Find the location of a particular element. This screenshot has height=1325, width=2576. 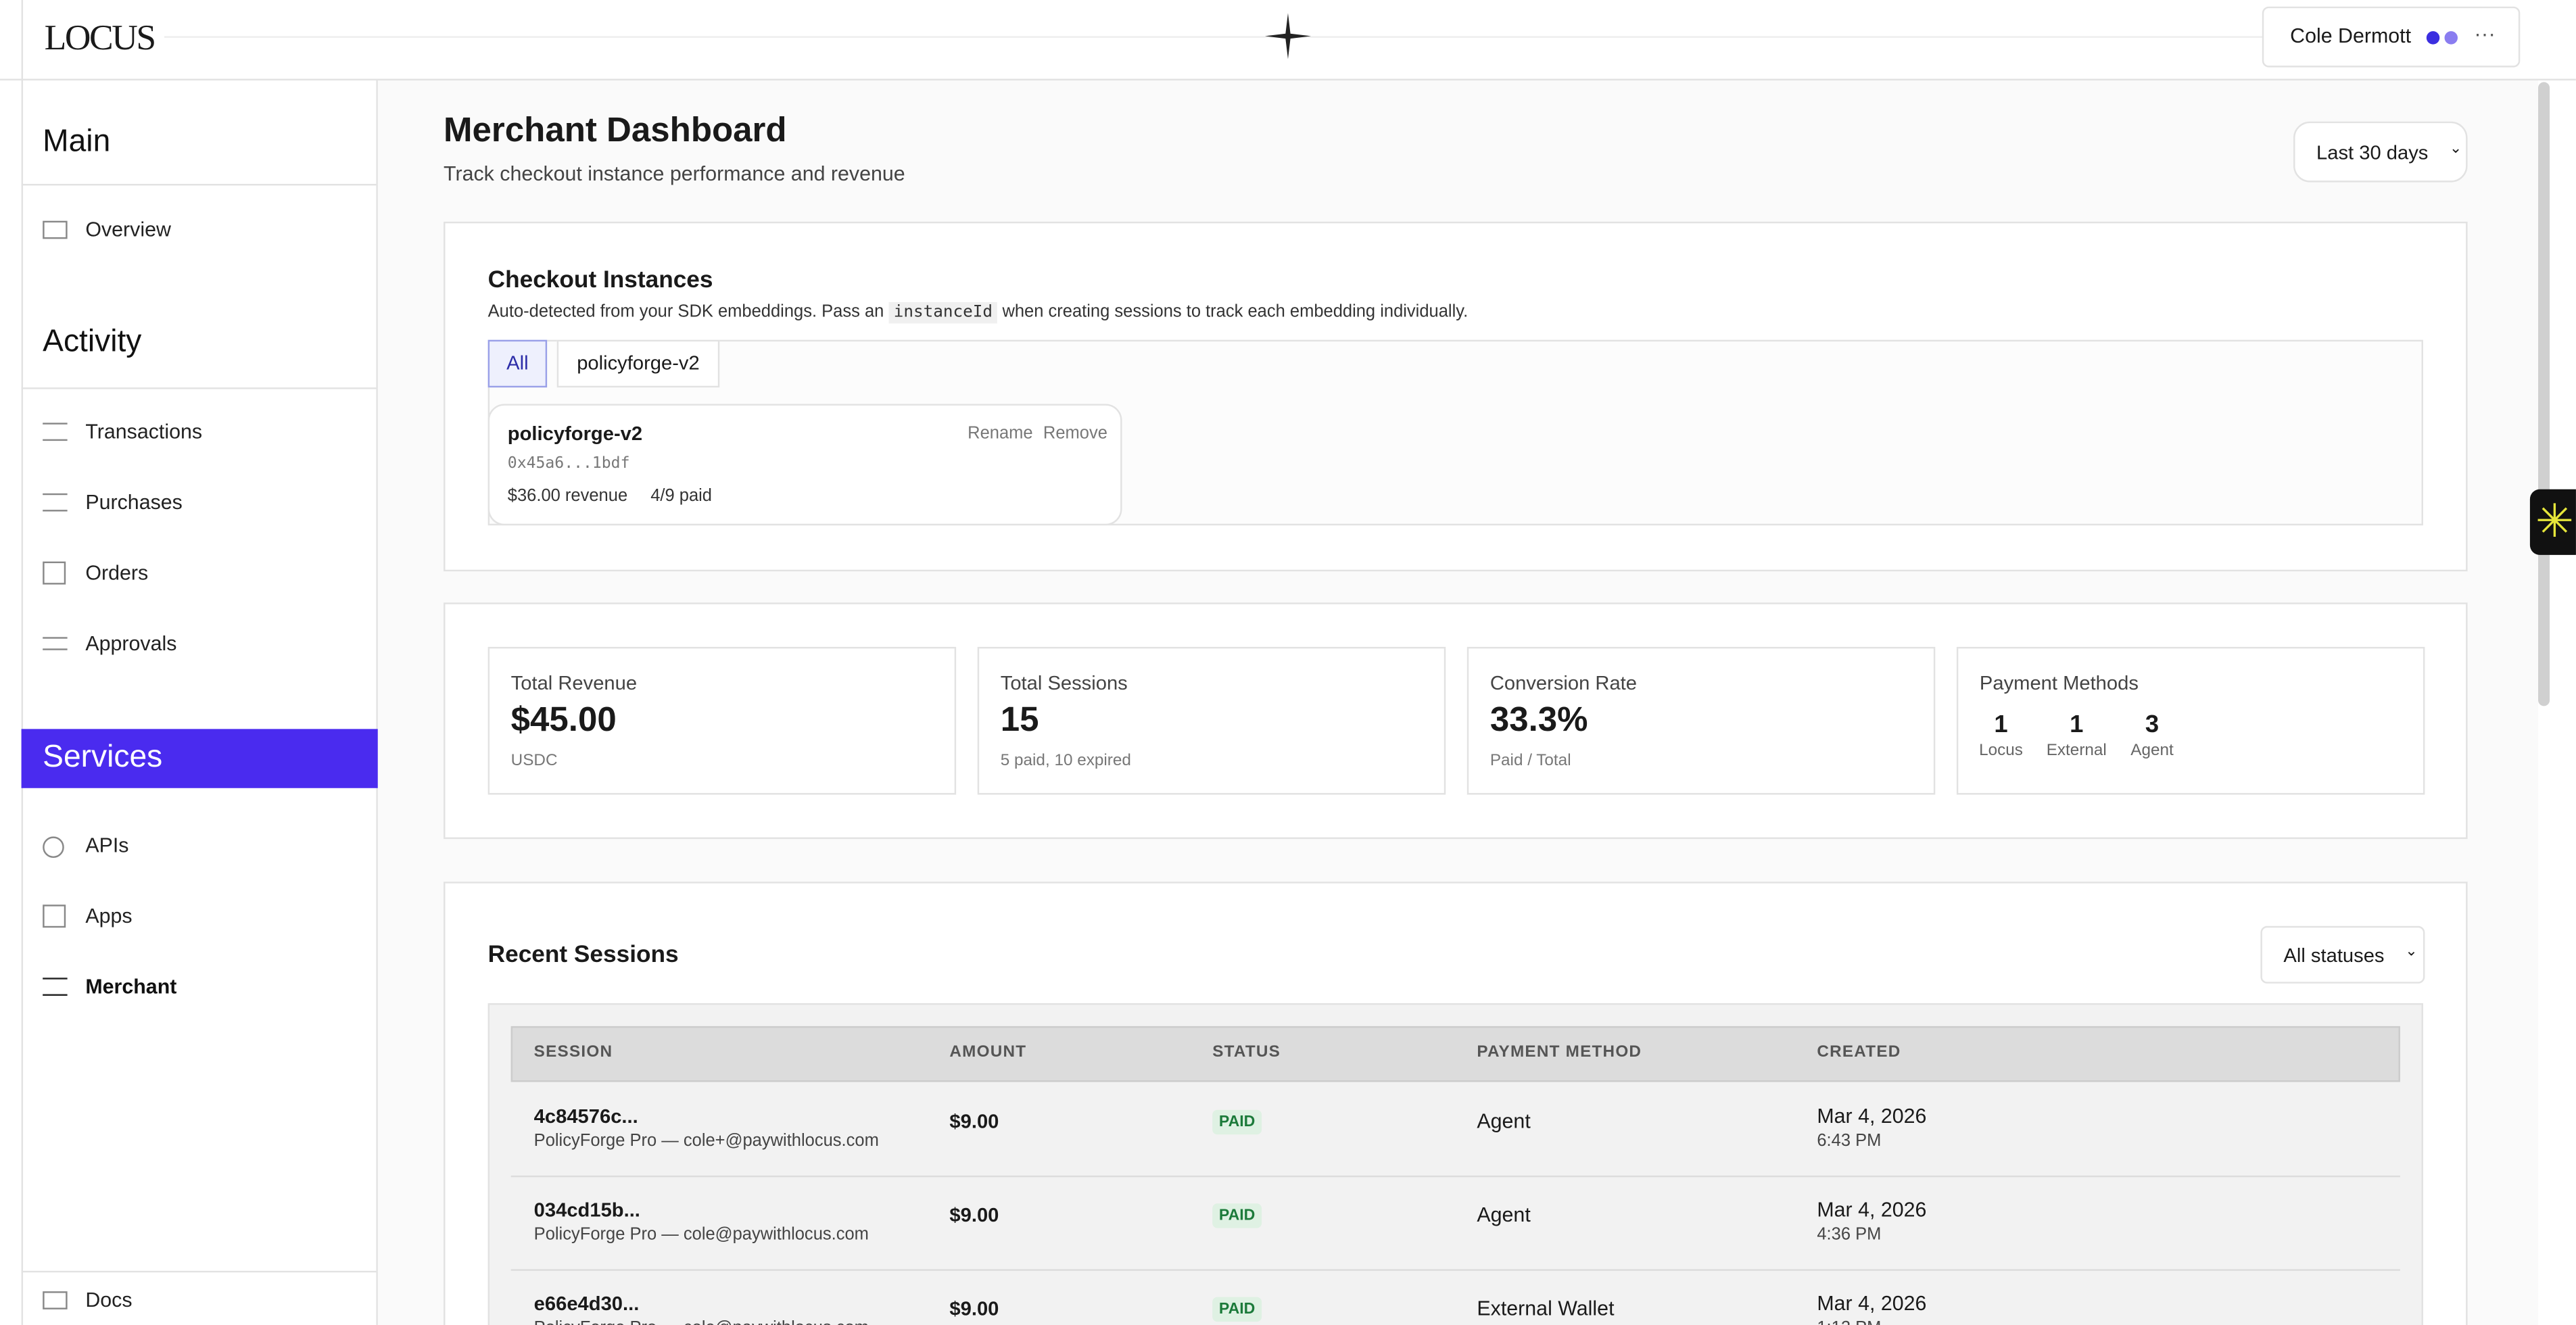

nav-item: Overview is located at coordinates (128, 230).